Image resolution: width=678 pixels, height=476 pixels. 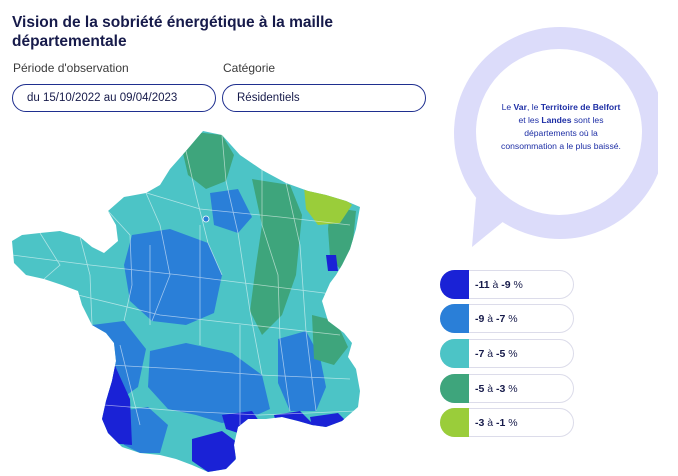 I want to click on legend-item-3: -7 à -5 %, so click(x=507, y=353).